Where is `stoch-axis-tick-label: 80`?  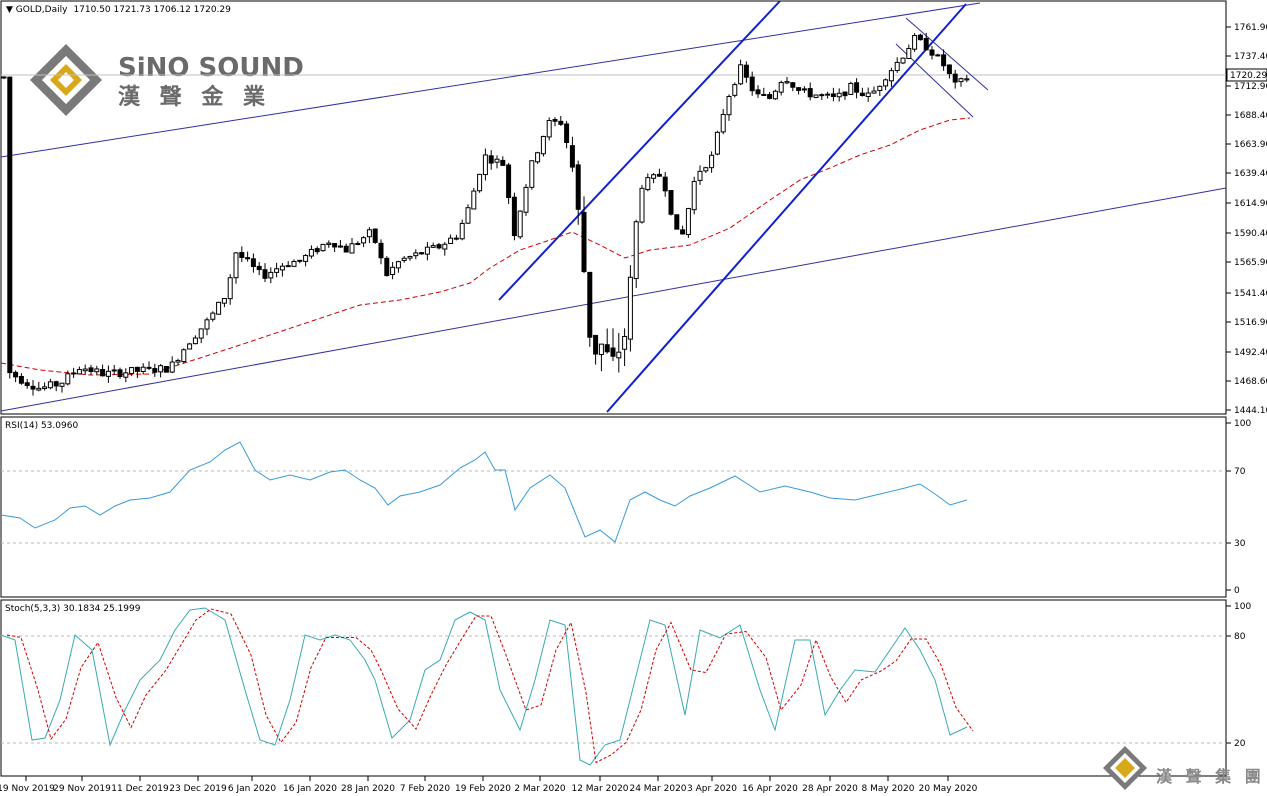 stoch-axis-tick-label: 80 is located at coordinates (1240, 637).